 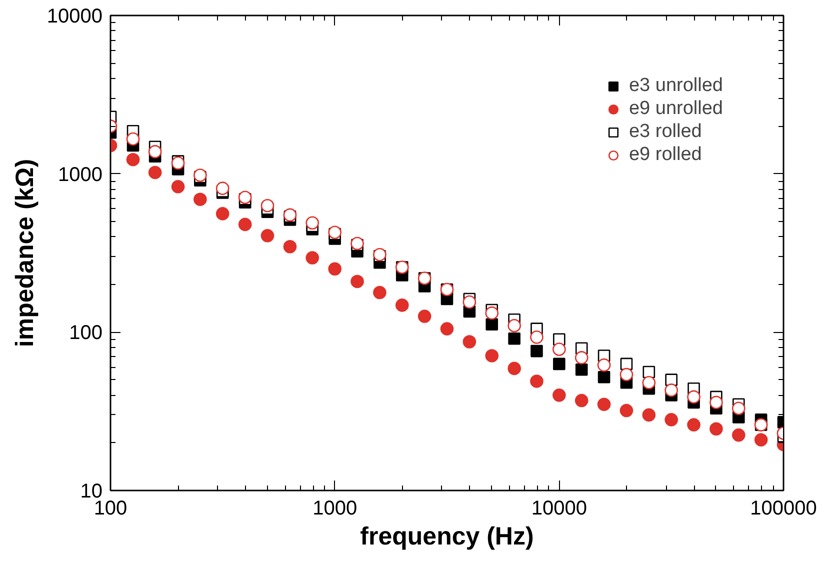 I want to click on y-axis-title: impedance (kΩ), so click(x=24, y=253).